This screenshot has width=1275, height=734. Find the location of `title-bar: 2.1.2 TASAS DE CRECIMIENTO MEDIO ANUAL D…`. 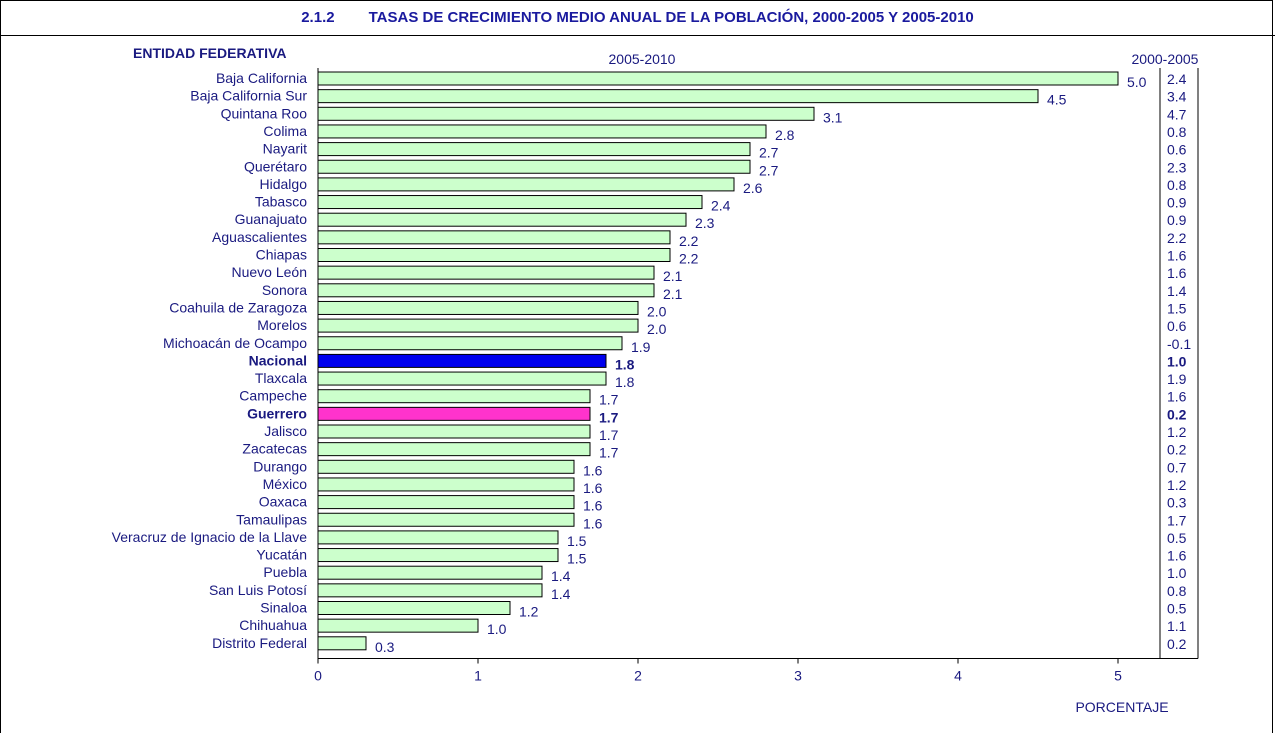

title-bar: 2.1.2 TASAS DE CRECIMIENTO MEDIO ANUAL D… is located at coordinates (637, 18).